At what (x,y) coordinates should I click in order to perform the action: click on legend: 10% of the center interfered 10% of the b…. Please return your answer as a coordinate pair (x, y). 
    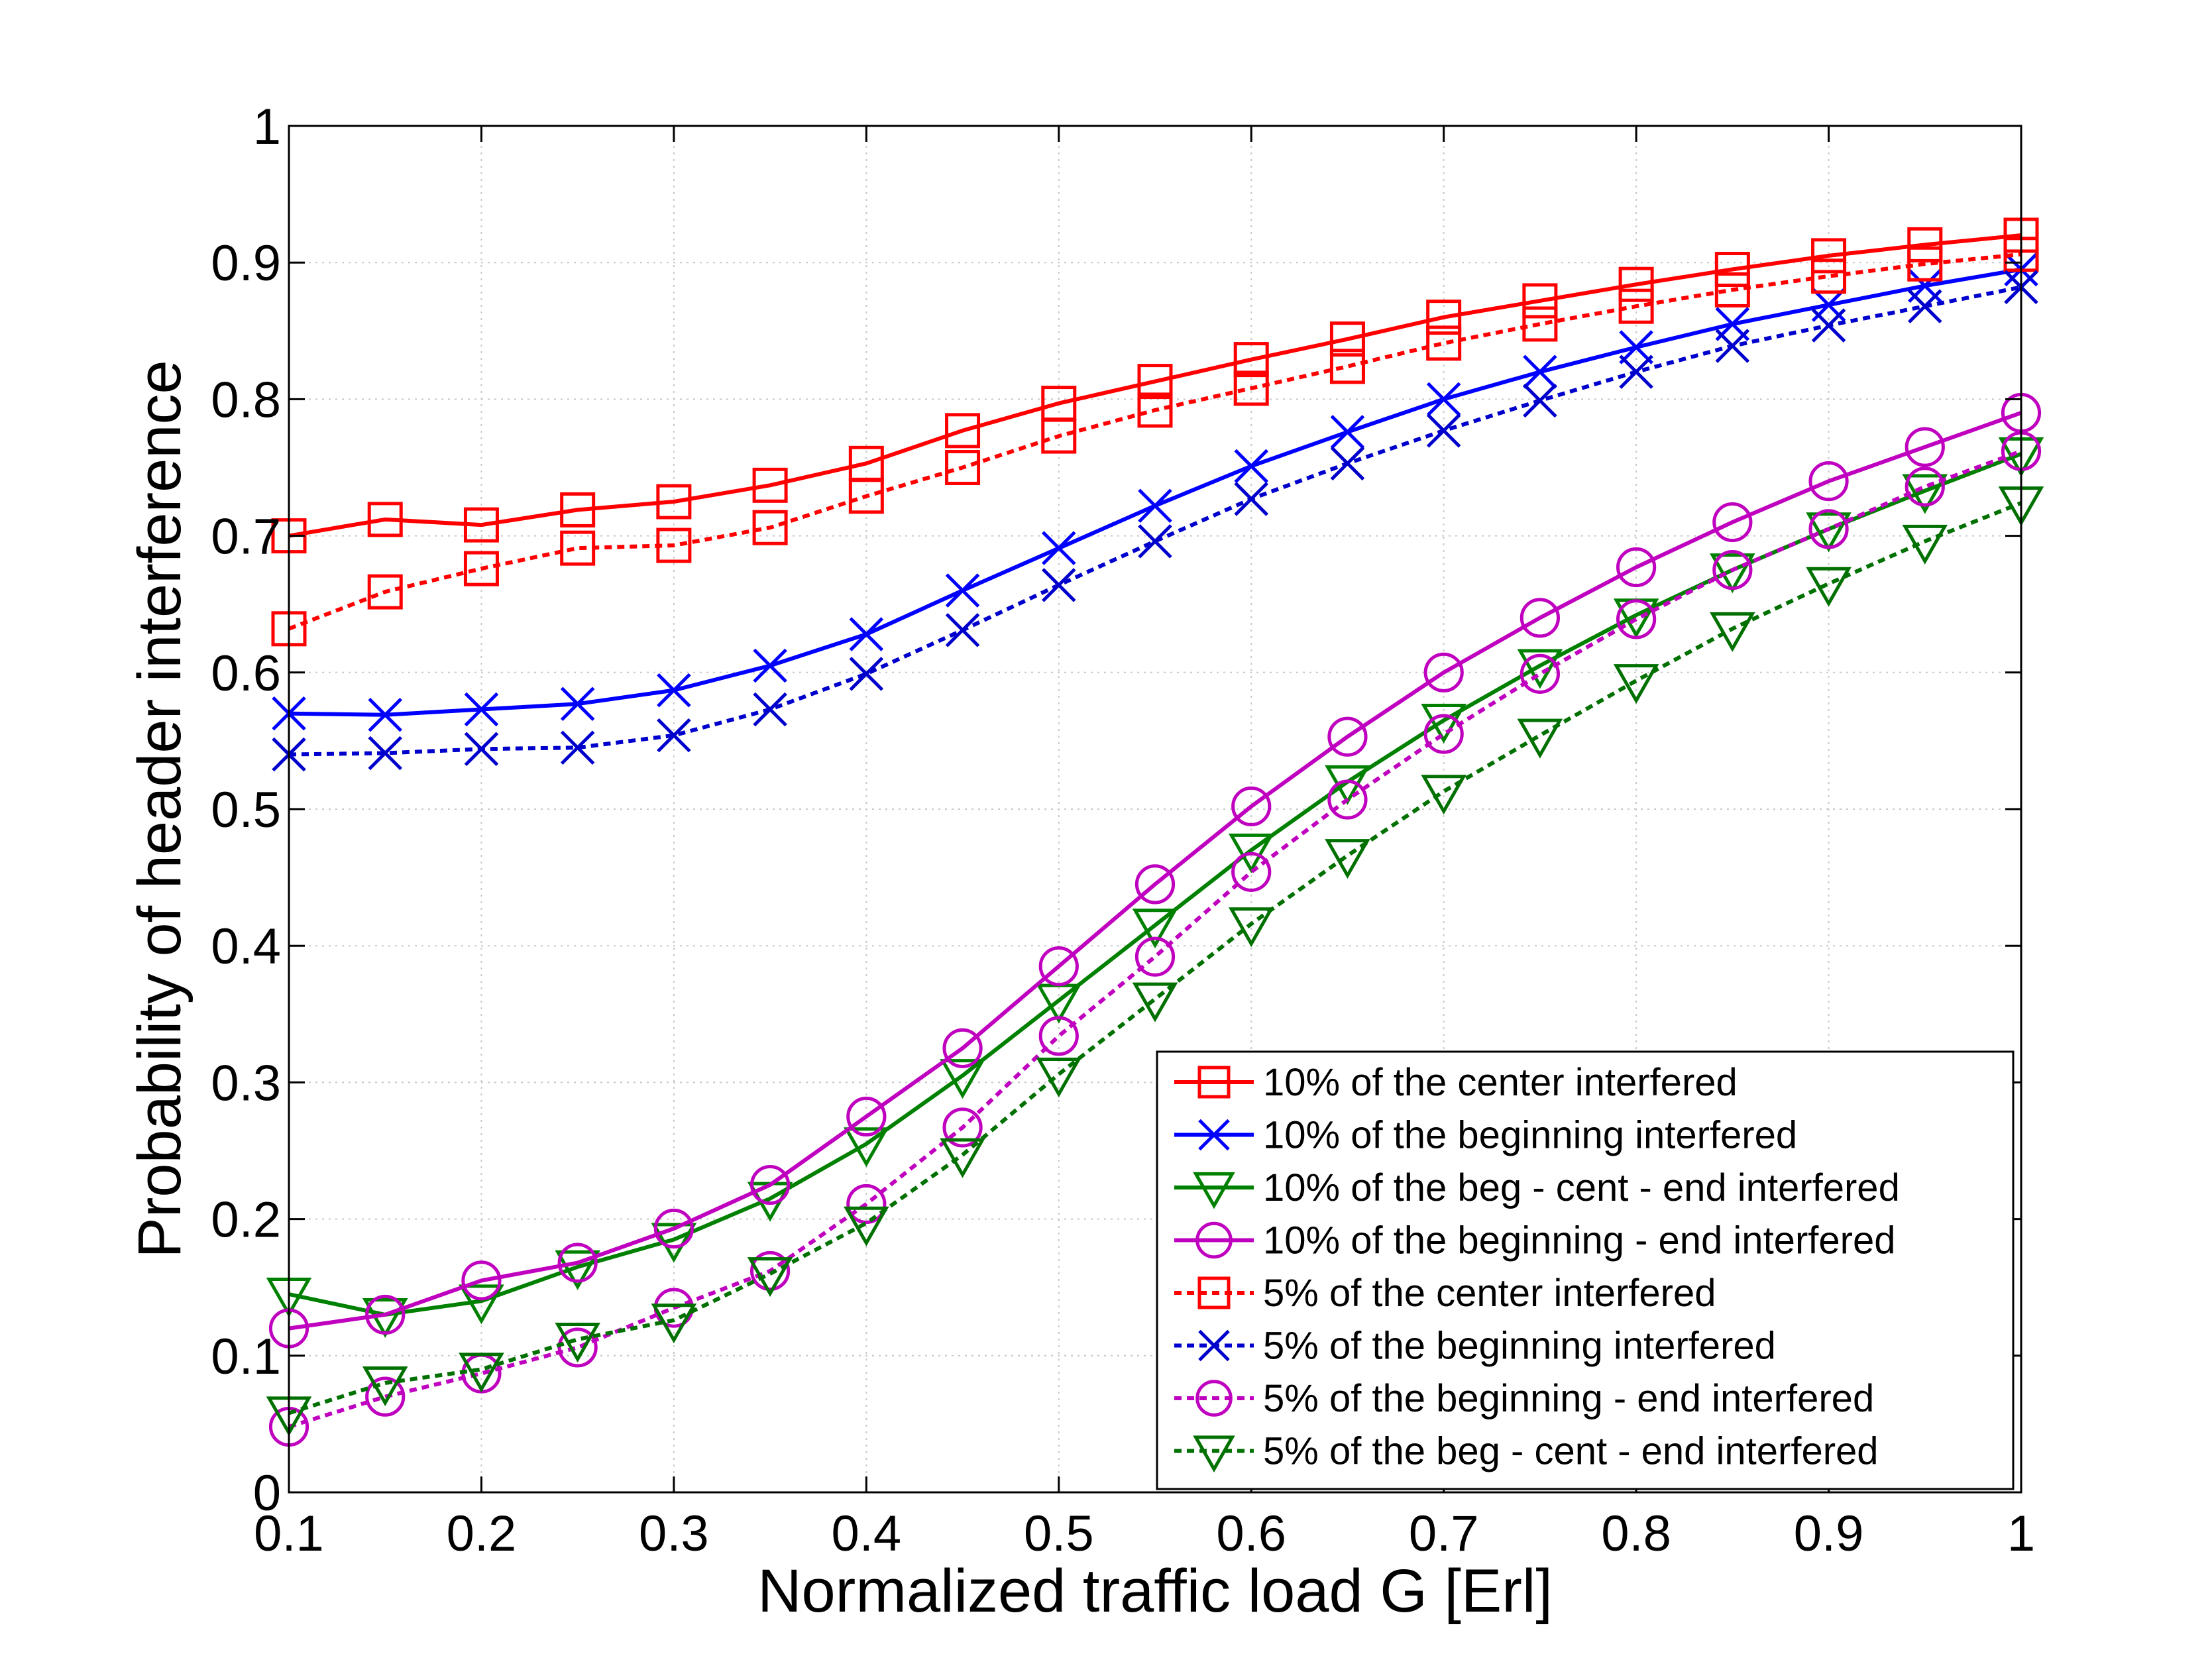
    Looking at the image, I should click on (1585, 1270).